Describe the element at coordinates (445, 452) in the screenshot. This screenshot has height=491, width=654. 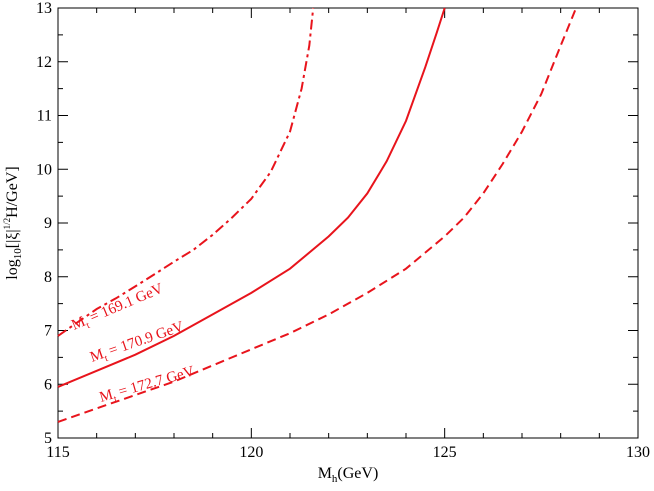
I see `x-tick-label: 125` at that location.